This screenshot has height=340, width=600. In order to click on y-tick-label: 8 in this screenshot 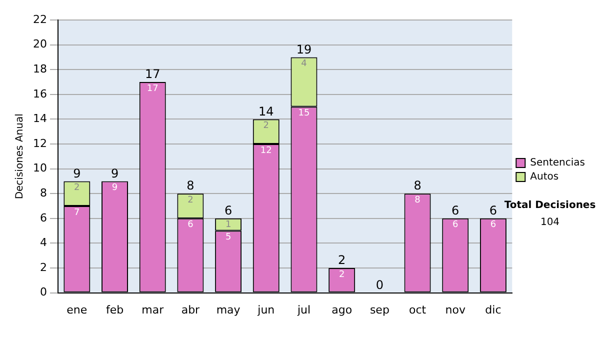, I will do `click(43, 193)`.